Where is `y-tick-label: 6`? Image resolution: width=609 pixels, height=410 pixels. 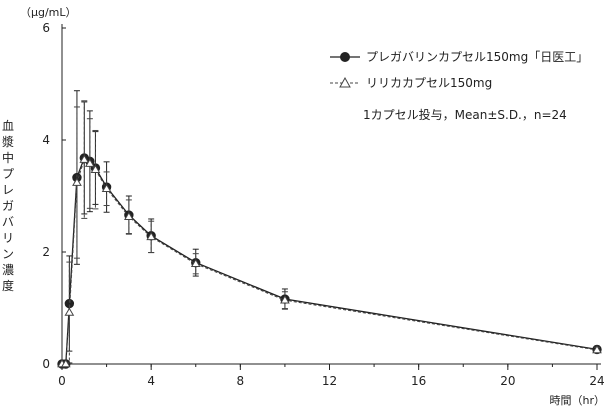 y-tick-label: 6 is located at coordinates (46, 28).